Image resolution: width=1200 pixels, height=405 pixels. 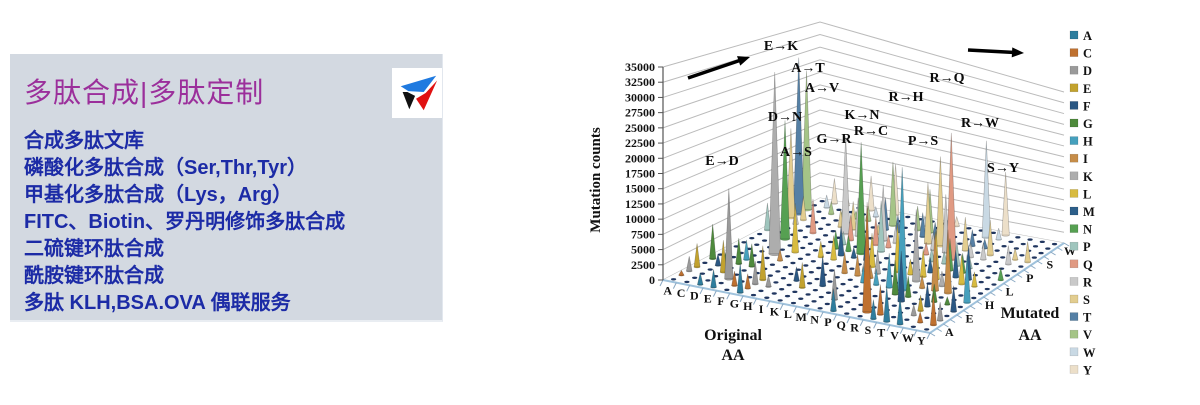 I want to click on panel-link-4: 二硫键环肽合成, so click(x=94, y=249).